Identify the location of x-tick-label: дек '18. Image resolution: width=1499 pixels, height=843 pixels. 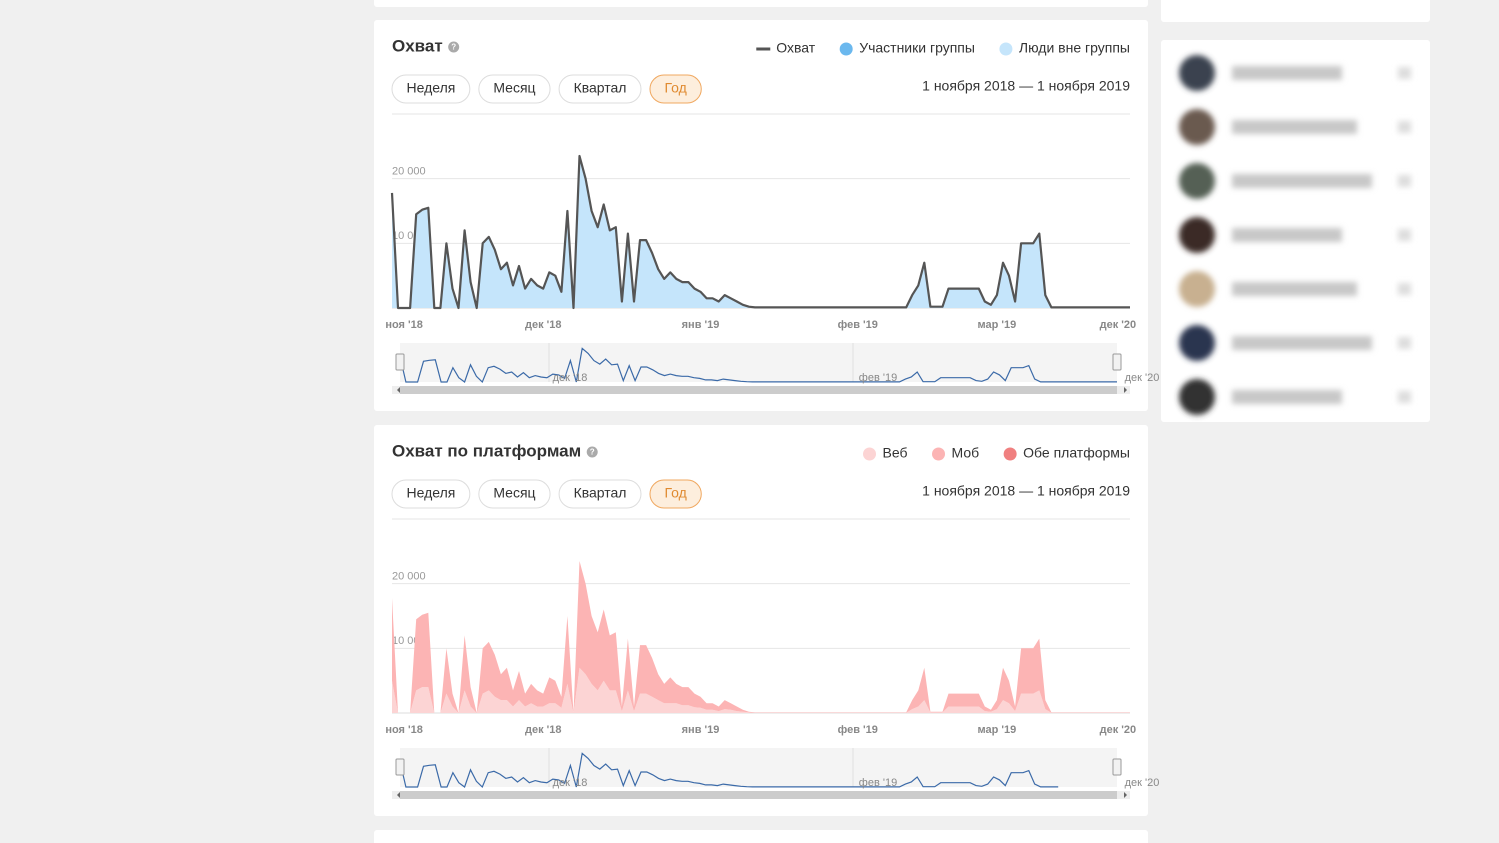
(543, 730).